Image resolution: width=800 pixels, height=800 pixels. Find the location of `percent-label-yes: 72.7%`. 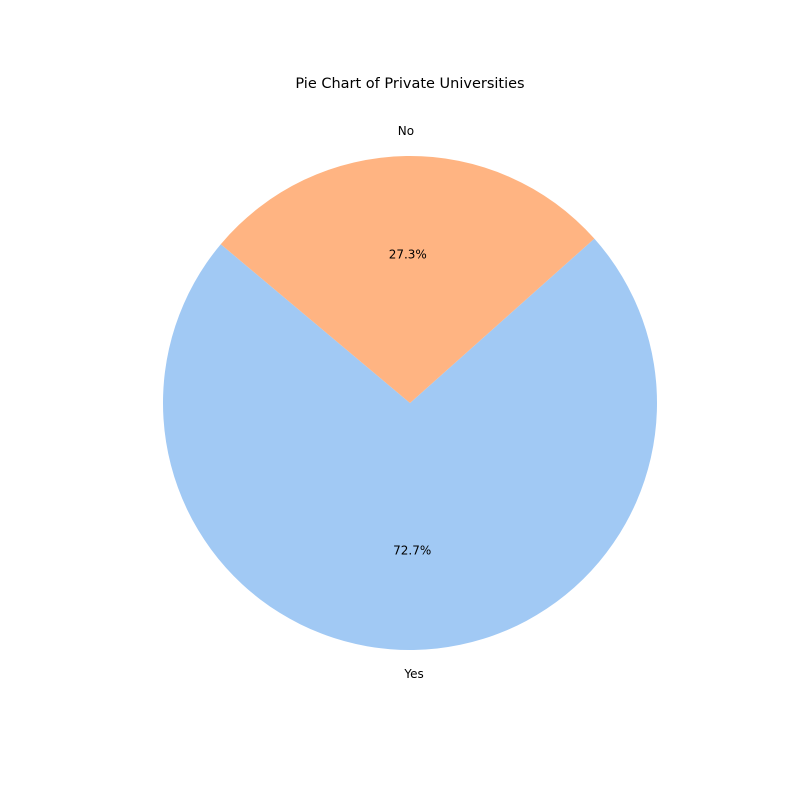

percent-label-yes: 72.7% is located at coordinates (412, 551).